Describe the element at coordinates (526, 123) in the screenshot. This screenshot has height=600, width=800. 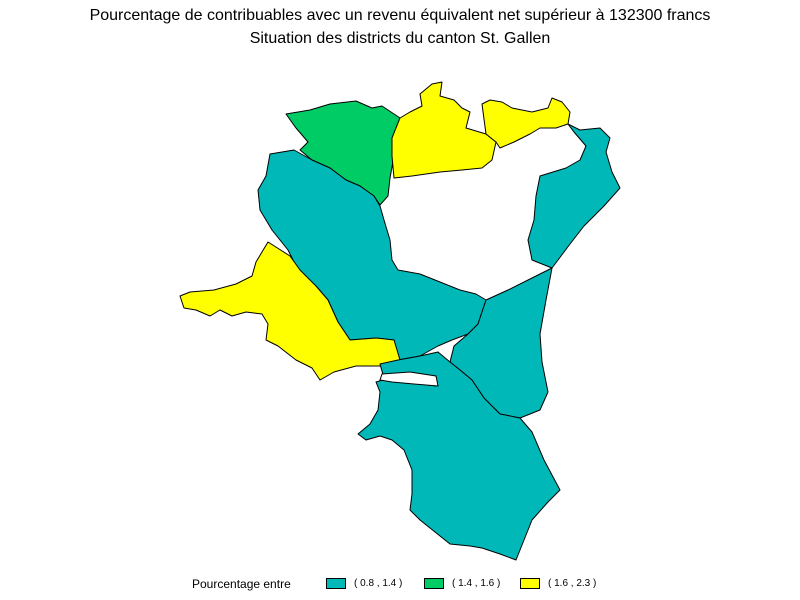
I see `district-north-east` at that location.